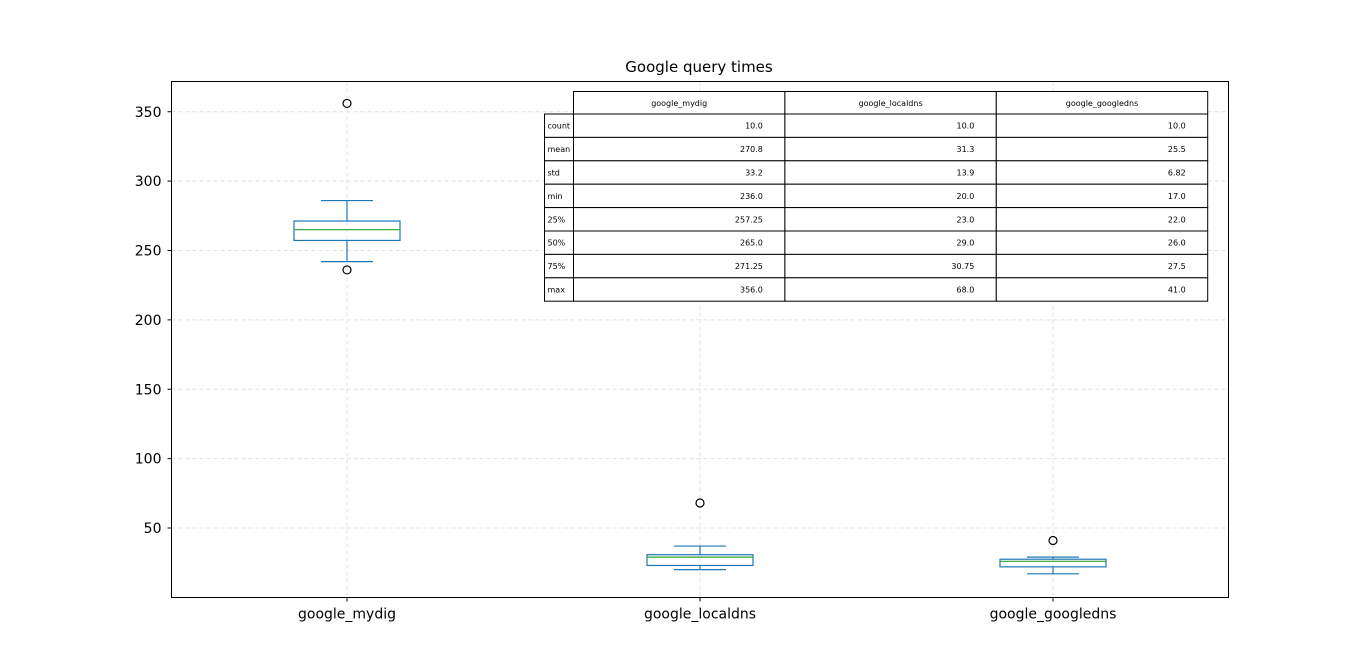 This screenshot has height=671, width=1366. I want to click on y-tick-label: 100, so click(148, 460).